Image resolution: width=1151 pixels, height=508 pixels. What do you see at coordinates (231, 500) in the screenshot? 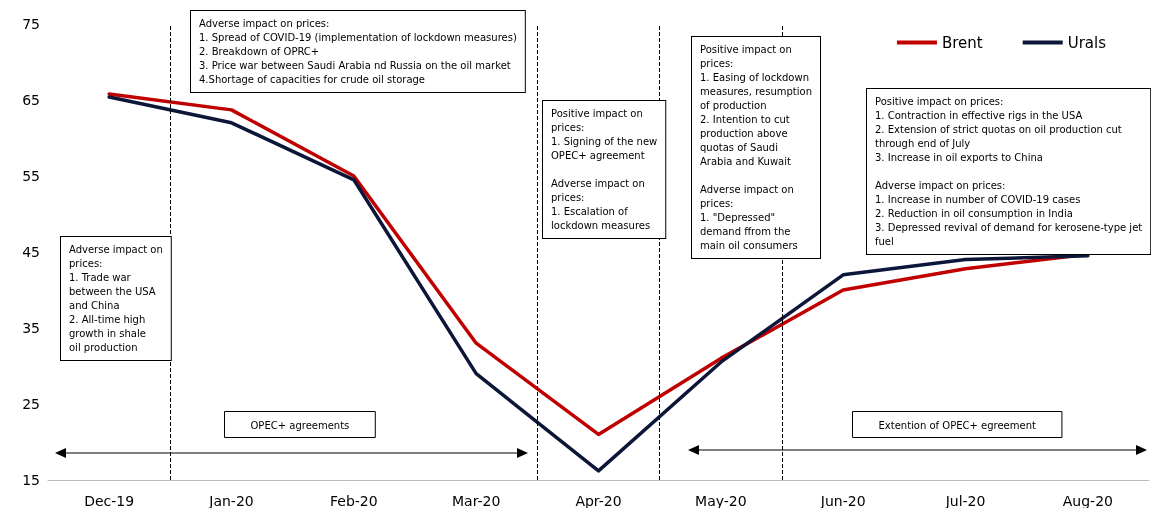
I see `x-tick-label: Jan-20` at bounding box center [231, 500].